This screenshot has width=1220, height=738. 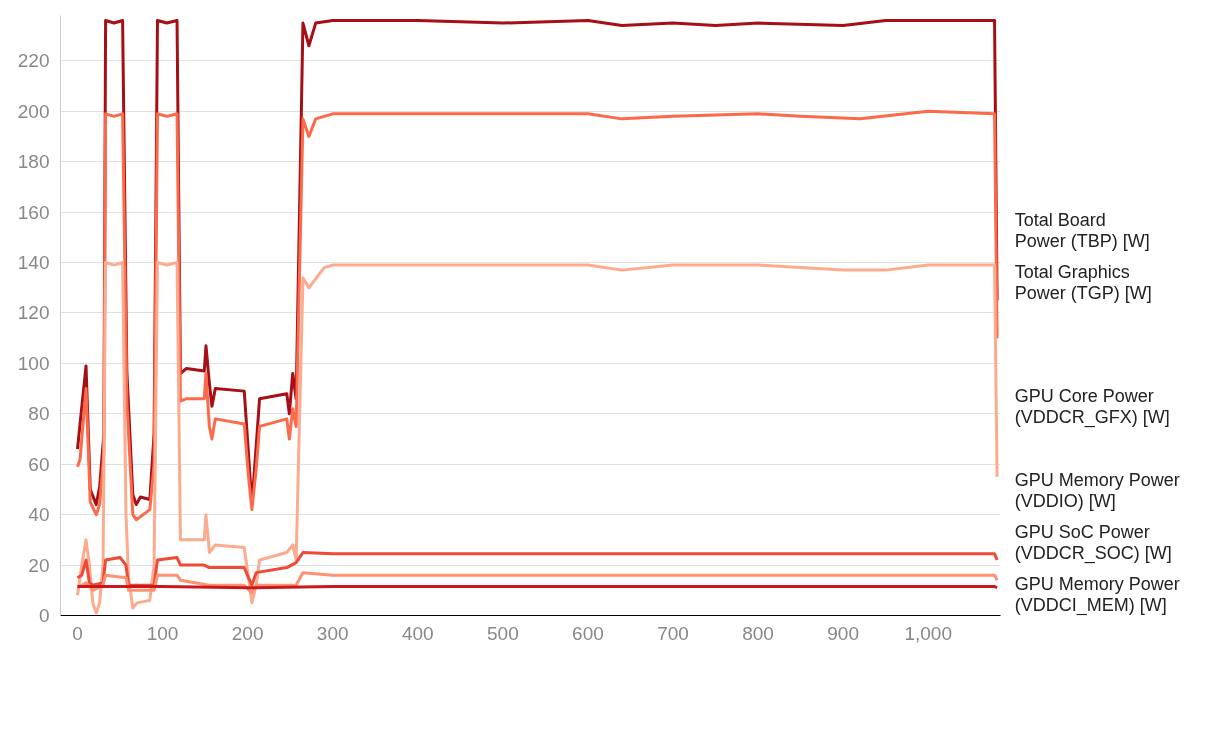 What do you see at coordinates (843, 633) in the screenshot?
I see `x-tick-label: 900` at bounding box center [843, 633].